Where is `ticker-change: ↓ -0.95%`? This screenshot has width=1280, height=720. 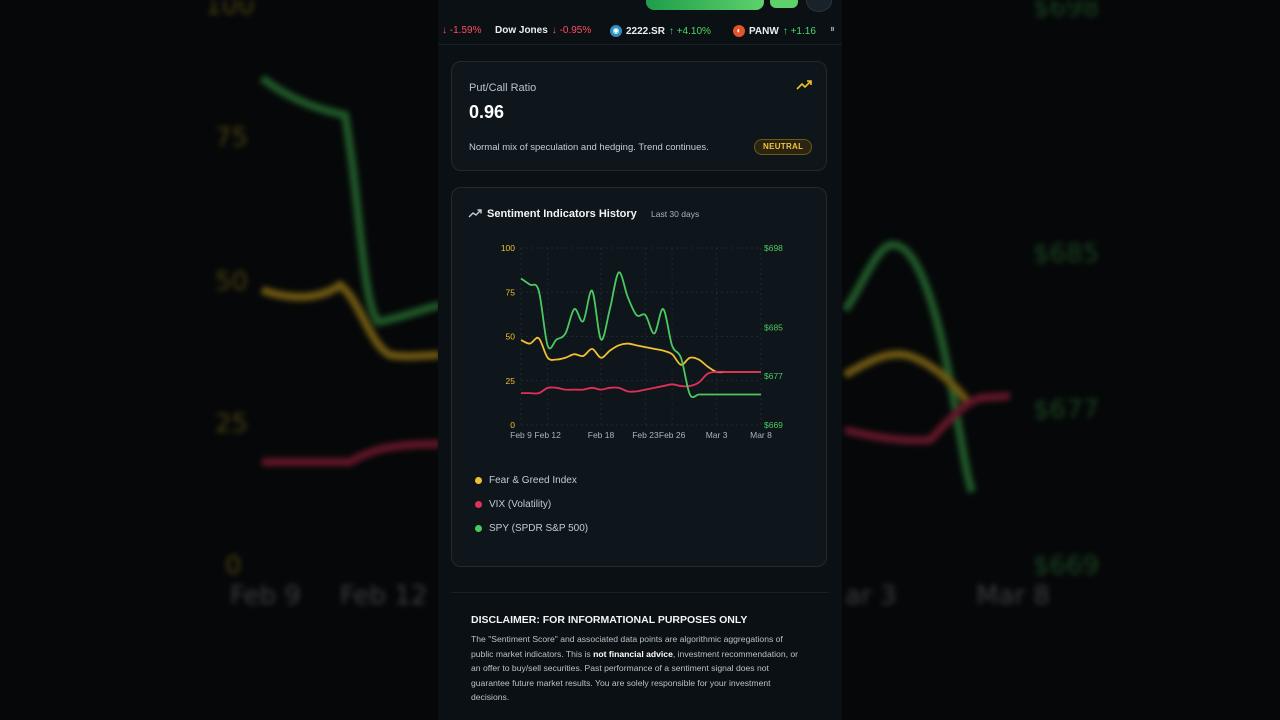
ticker-change: ↓ -0.95% is located at coordinates (571, 30).